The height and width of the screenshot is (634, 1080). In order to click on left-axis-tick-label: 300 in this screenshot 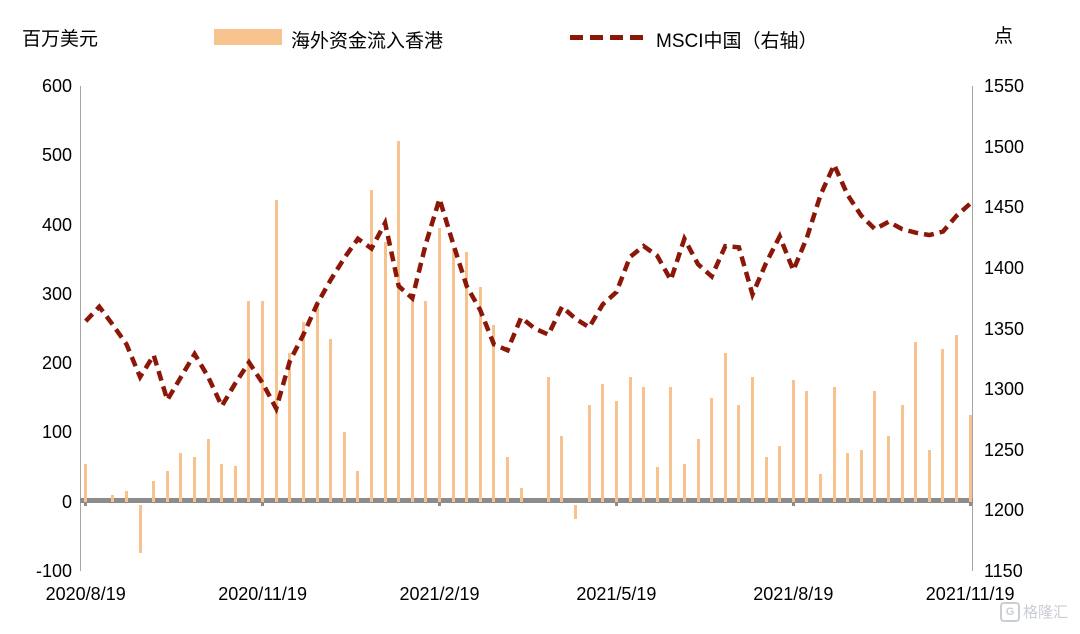, I will do `click(56, 293)`.